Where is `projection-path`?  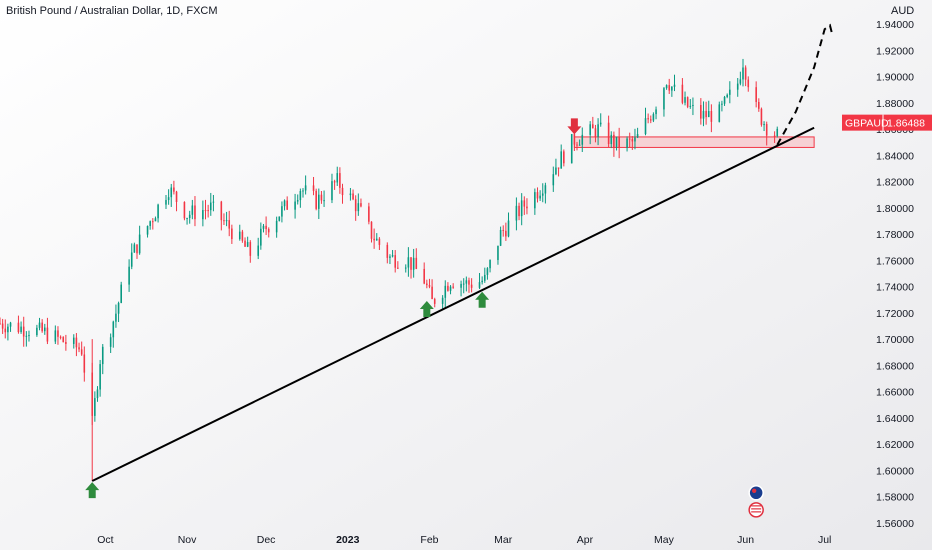 projection-path is located at coordinates (805, 84).